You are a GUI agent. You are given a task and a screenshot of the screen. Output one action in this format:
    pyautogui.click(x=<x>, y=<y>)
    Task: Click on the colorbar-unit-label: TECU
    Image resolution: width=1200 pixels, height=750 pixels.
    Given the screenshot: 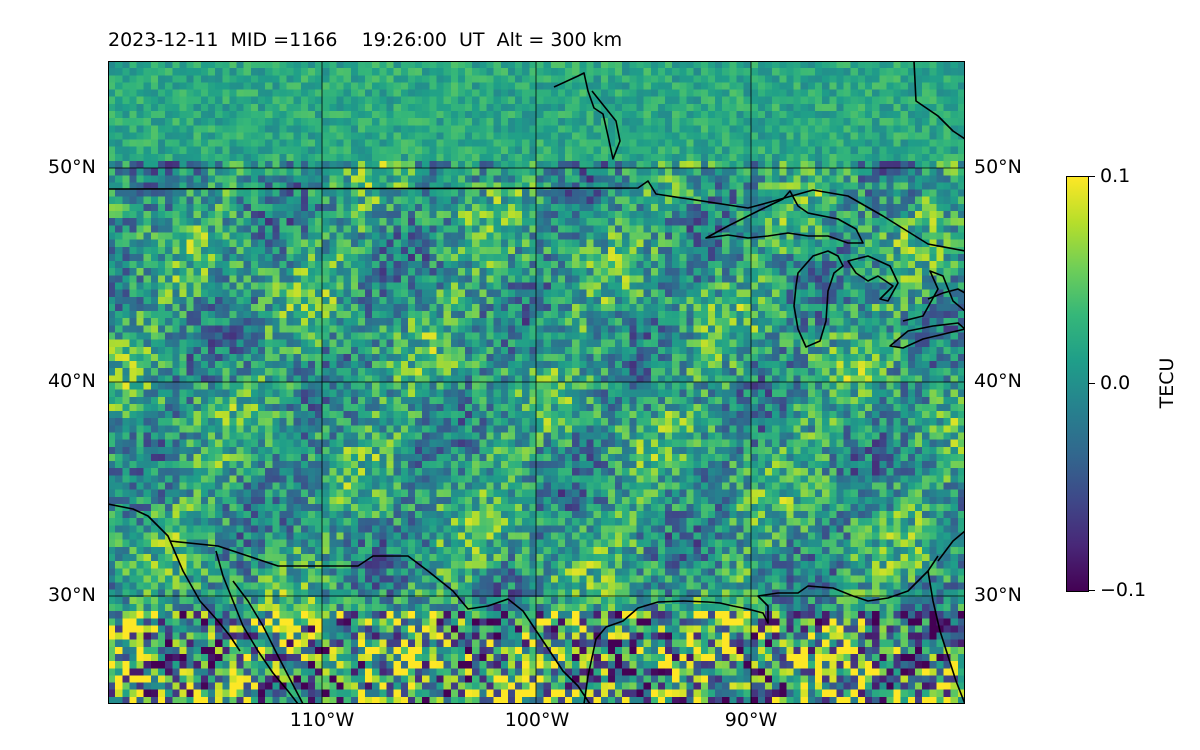 What is the action you would take?
    pyautogui.click(x=1167, y=383)
    